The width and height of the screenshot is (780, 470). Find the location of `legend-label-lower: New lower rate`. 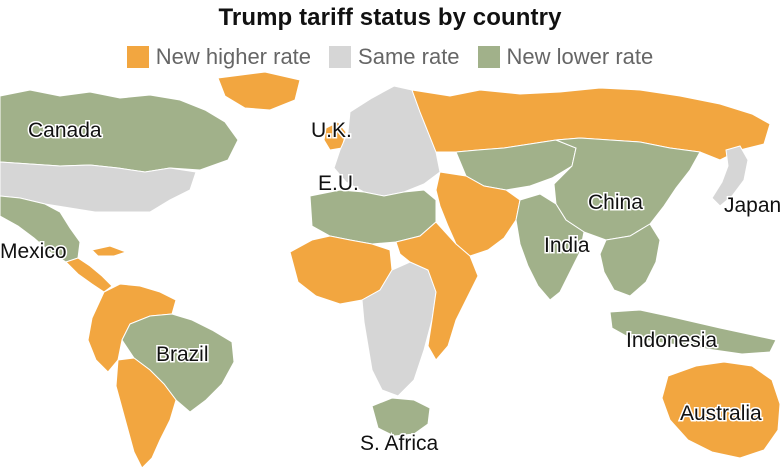

legend-label-lower: New lower rate is located at coordinates (580, 56).